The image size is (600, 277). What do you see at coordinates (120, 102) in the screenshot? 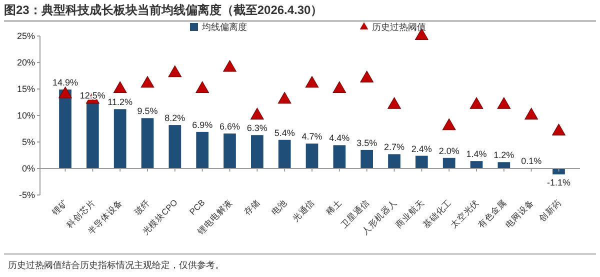
I see `data-label: 11.2%` at bounding box center [120, 102].